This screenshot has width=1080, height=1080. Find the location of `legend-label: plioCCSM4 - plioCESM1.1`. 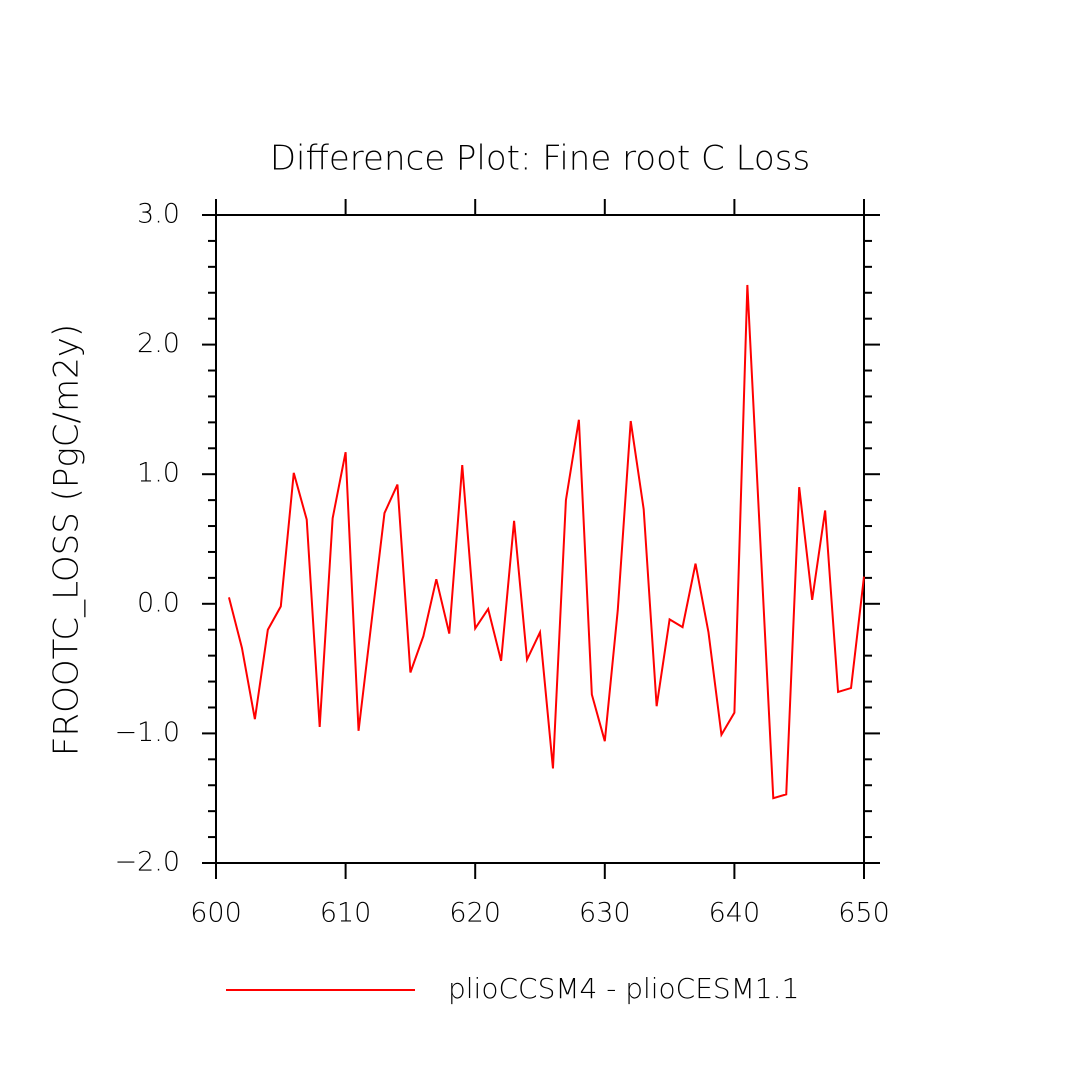

legend-label: plioCCSM4 - plioCESM1.1 is located at coordinates (623, 988).